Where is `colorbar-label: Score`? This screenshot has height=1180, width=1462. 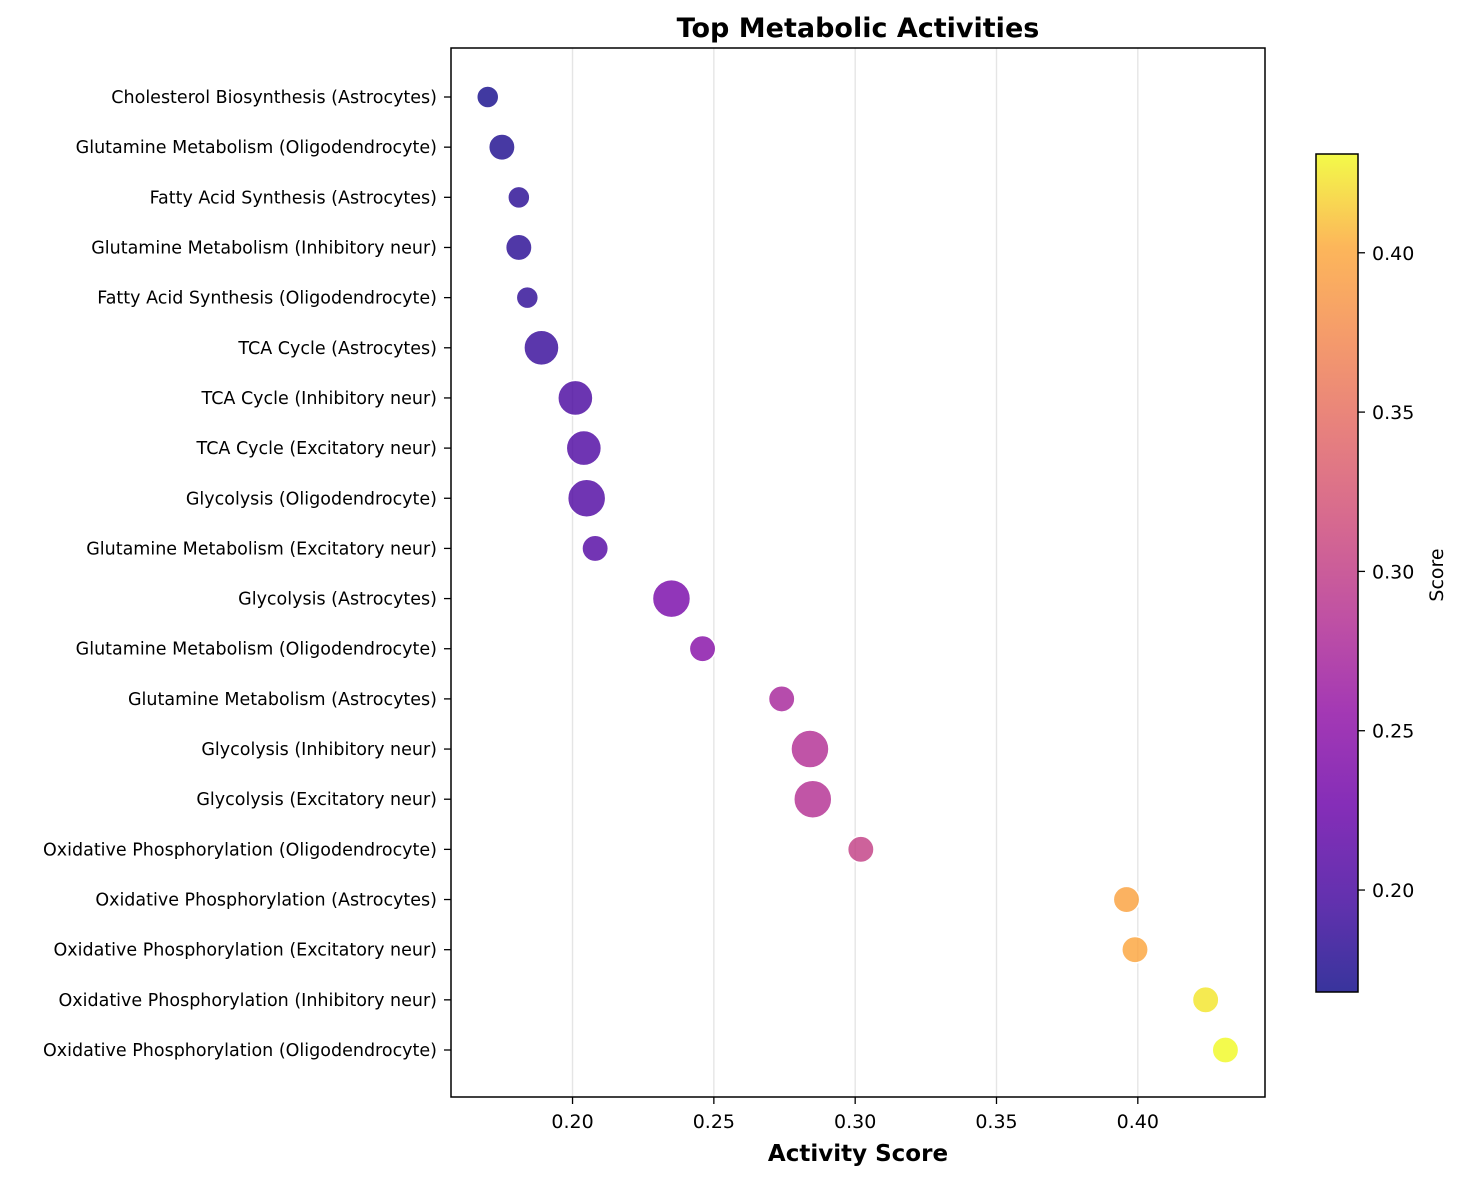
colorbar-label: Score is located at coordinates (1437, 574).